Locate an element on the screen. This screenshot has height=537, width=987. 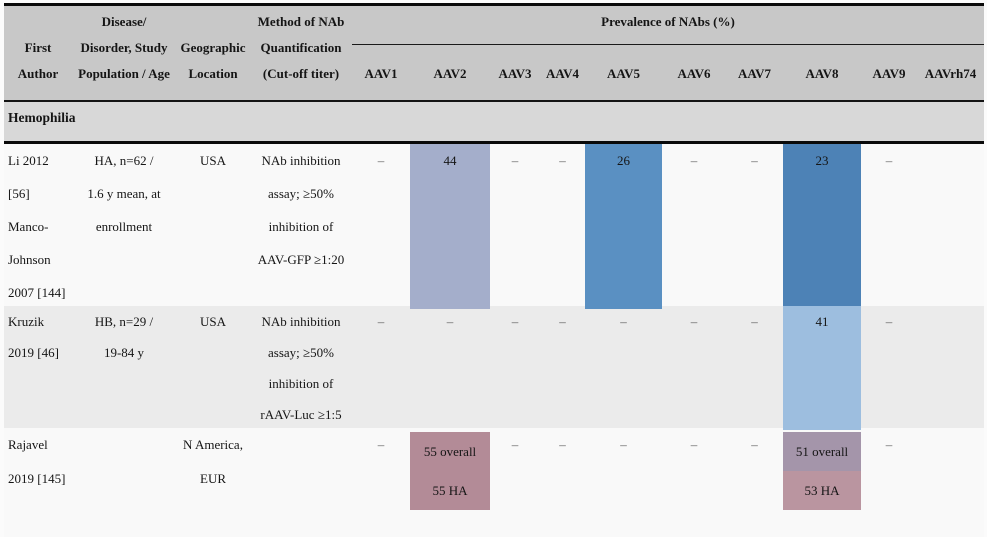
highlight-aav8: 23 is located at coordinates (822, 226).